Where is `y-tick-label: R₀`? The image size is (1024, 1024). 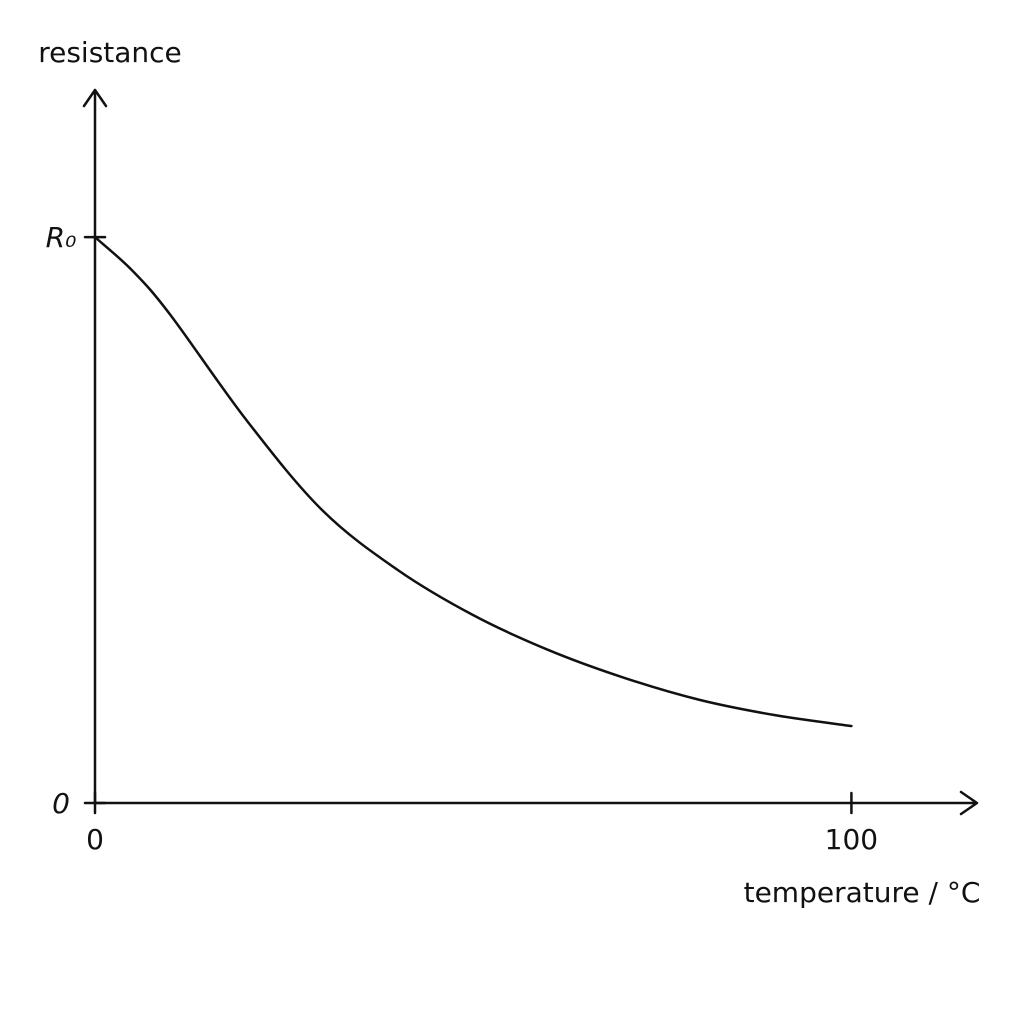 y-tick-label: R₀ is located at coordinates (61, 237).